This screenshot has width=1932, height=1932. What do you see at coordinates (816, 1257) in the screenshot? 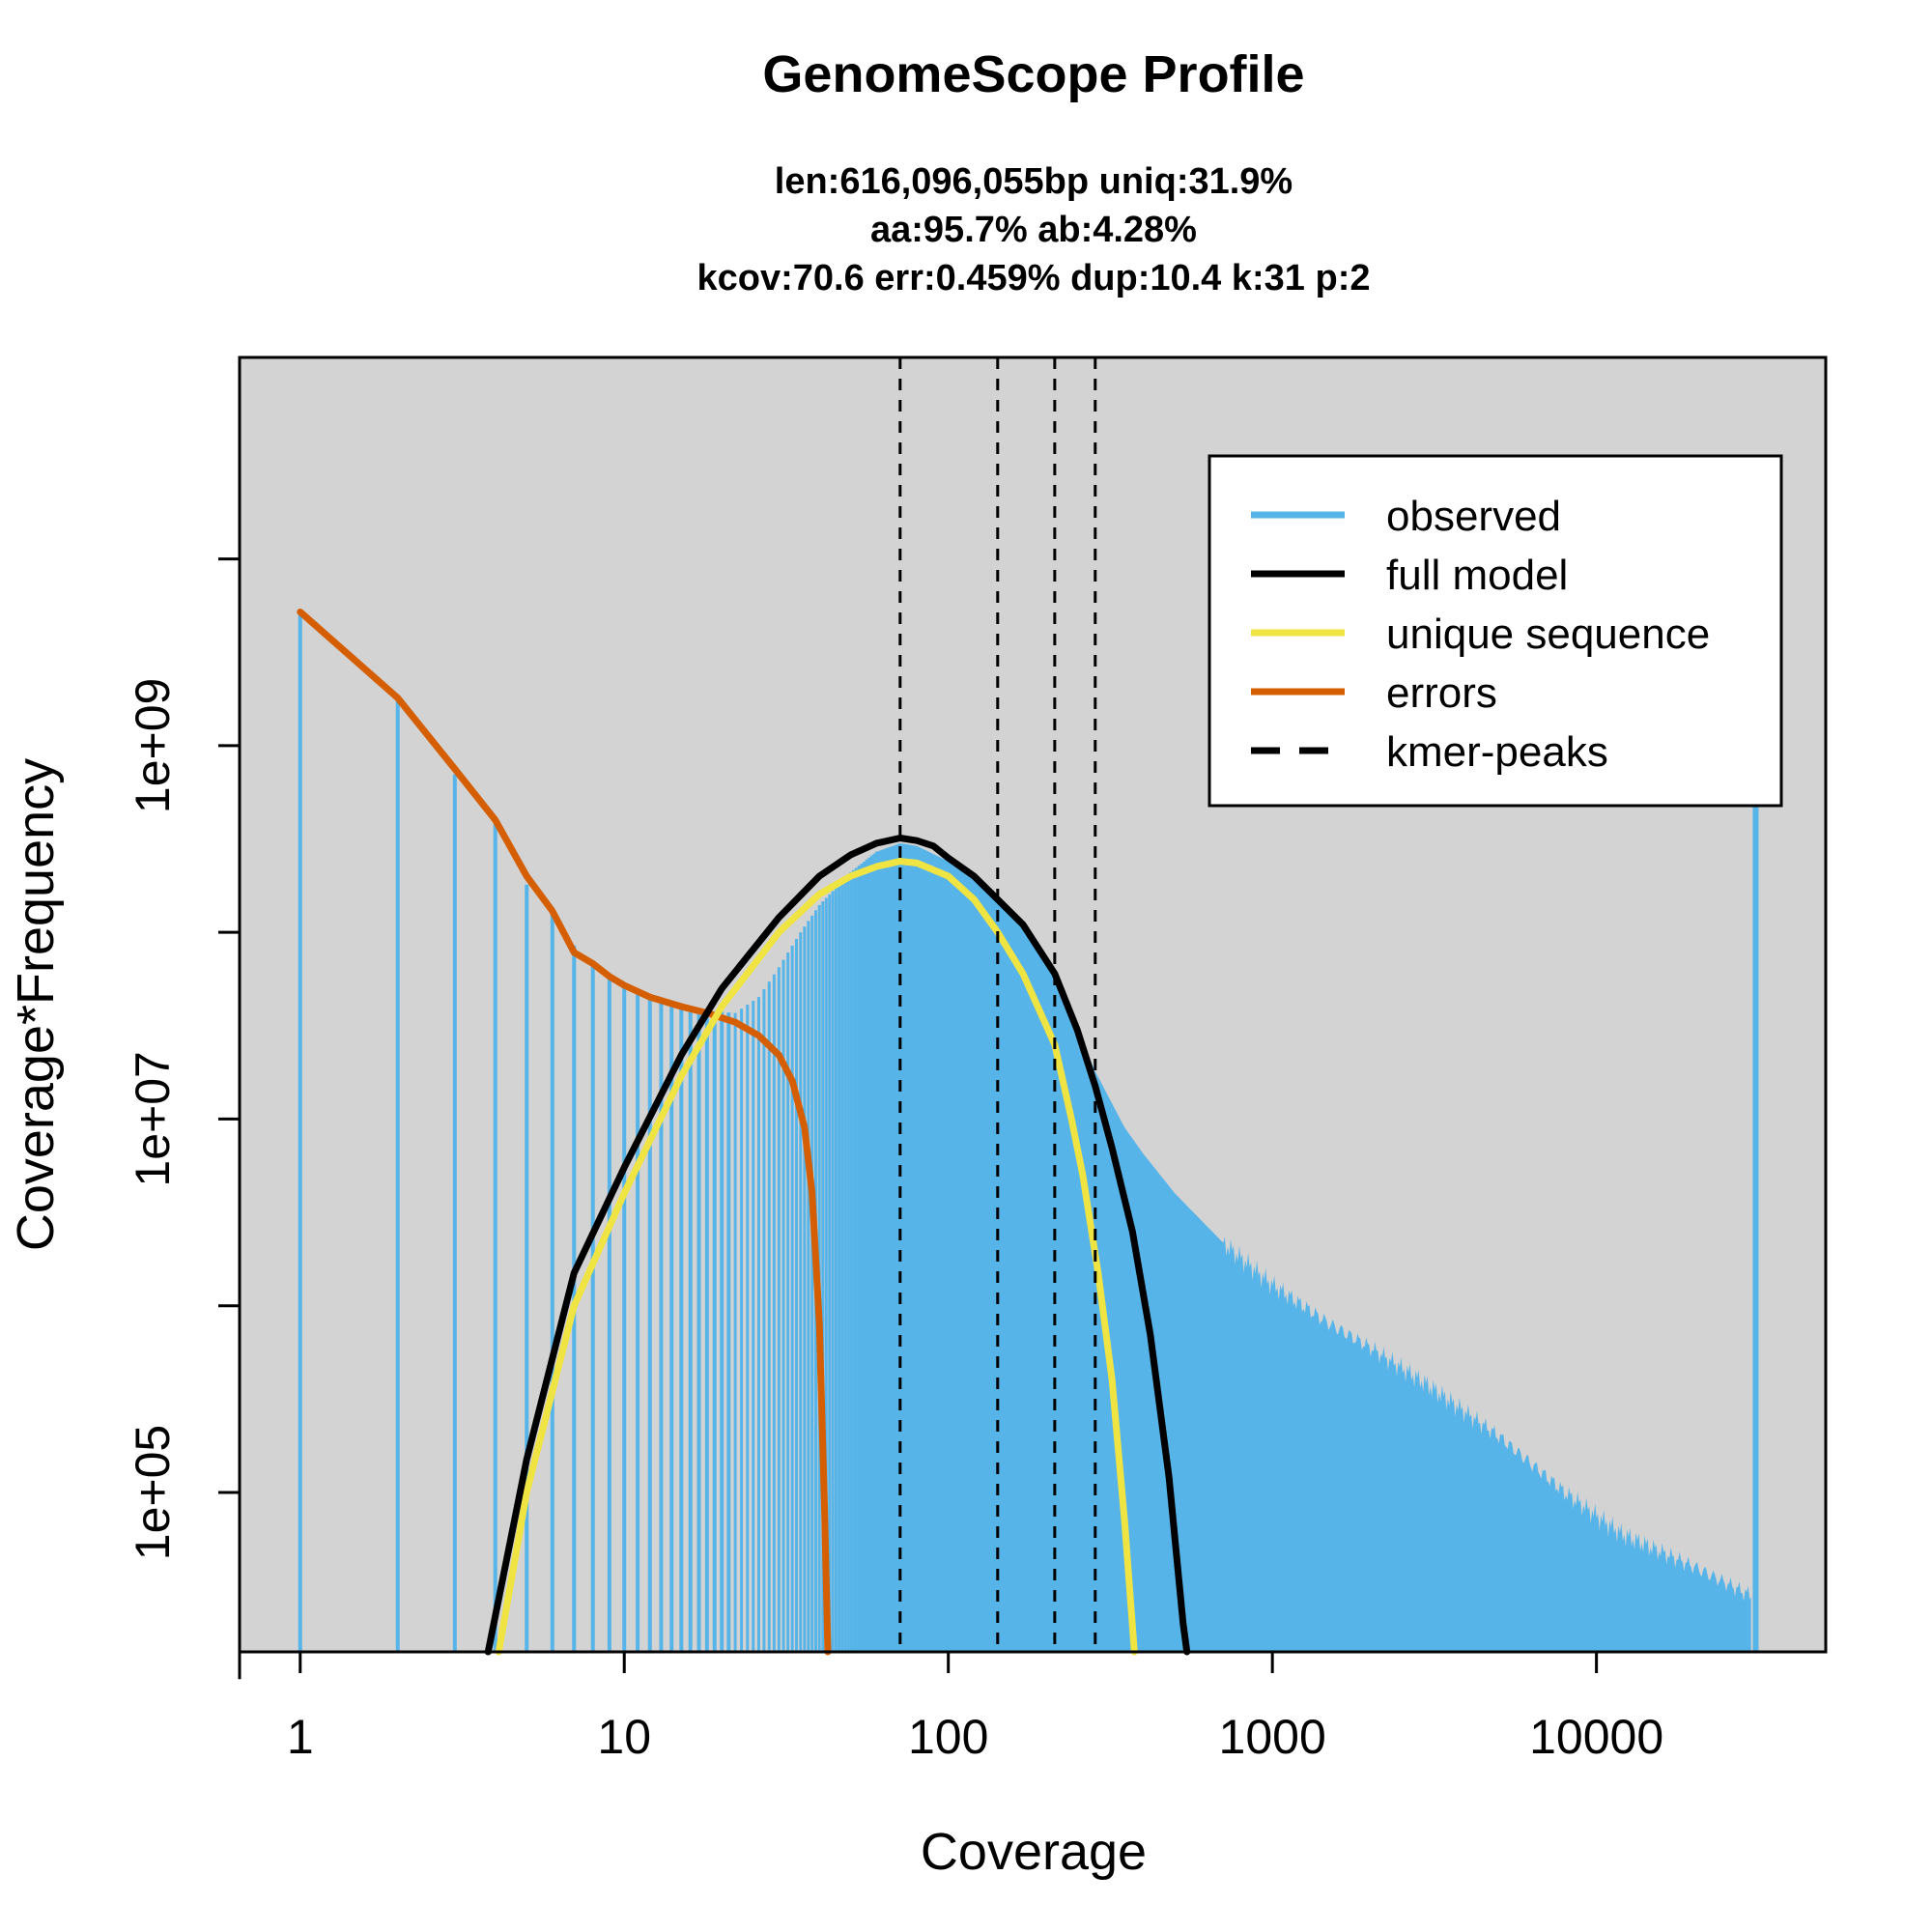
I see `series-unique-sequence` at bounding box center [816, 1257].